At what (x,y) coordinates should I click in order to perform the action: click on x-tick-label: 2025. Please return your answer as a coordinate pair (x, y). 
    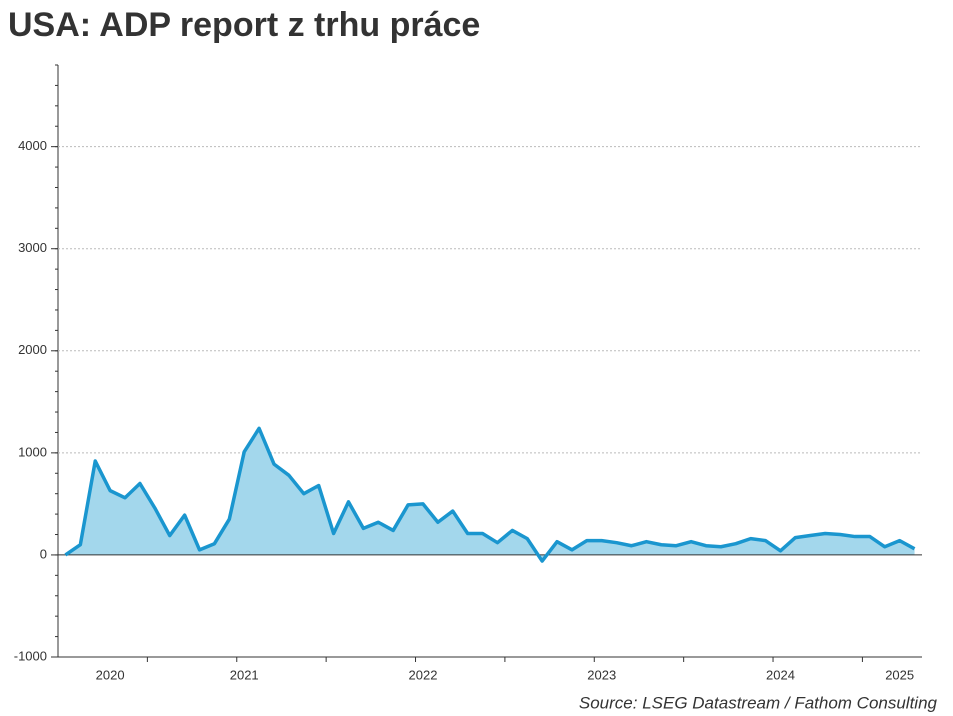
    Looking at the image, I should click on (899, 674).